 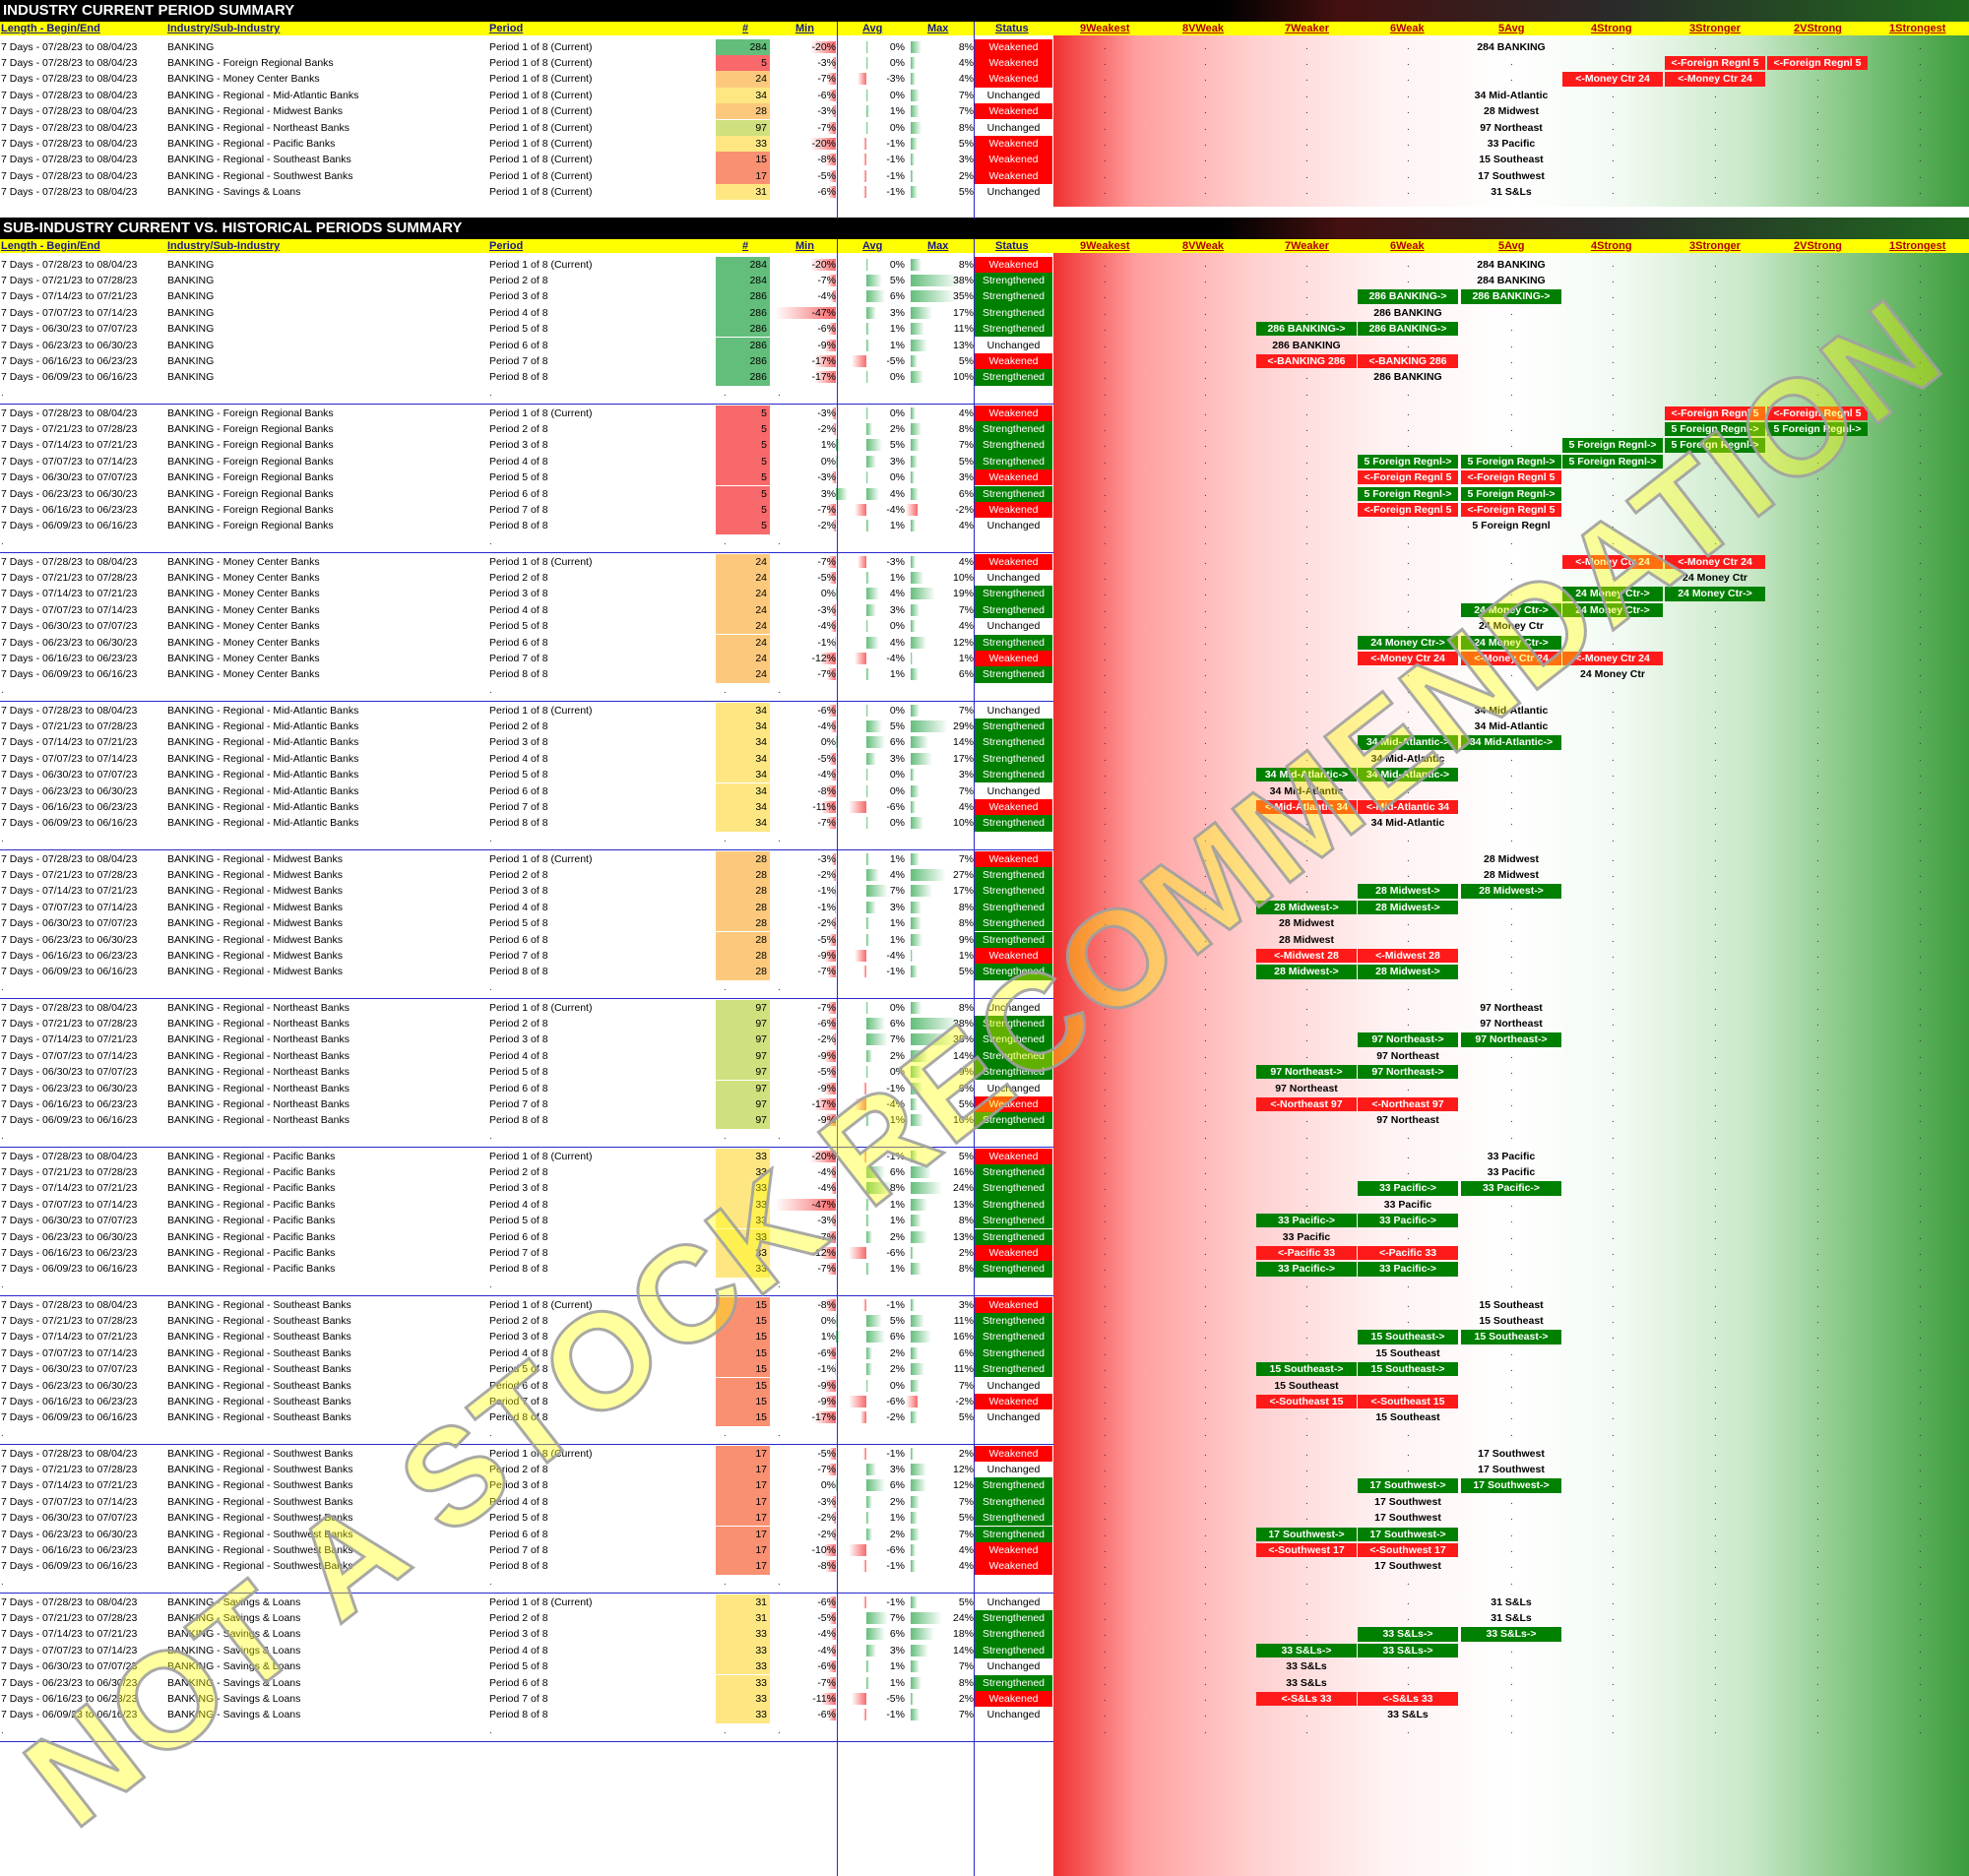 I want to click on status-badge: Weakened, so click(x=1013, y=264).